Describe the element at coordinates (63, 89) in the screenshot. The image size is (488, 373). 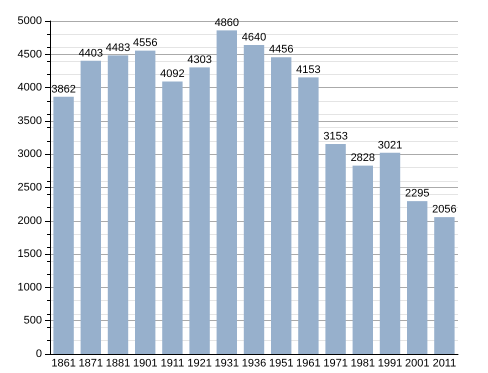
I see `data-label: 3862` at that location.